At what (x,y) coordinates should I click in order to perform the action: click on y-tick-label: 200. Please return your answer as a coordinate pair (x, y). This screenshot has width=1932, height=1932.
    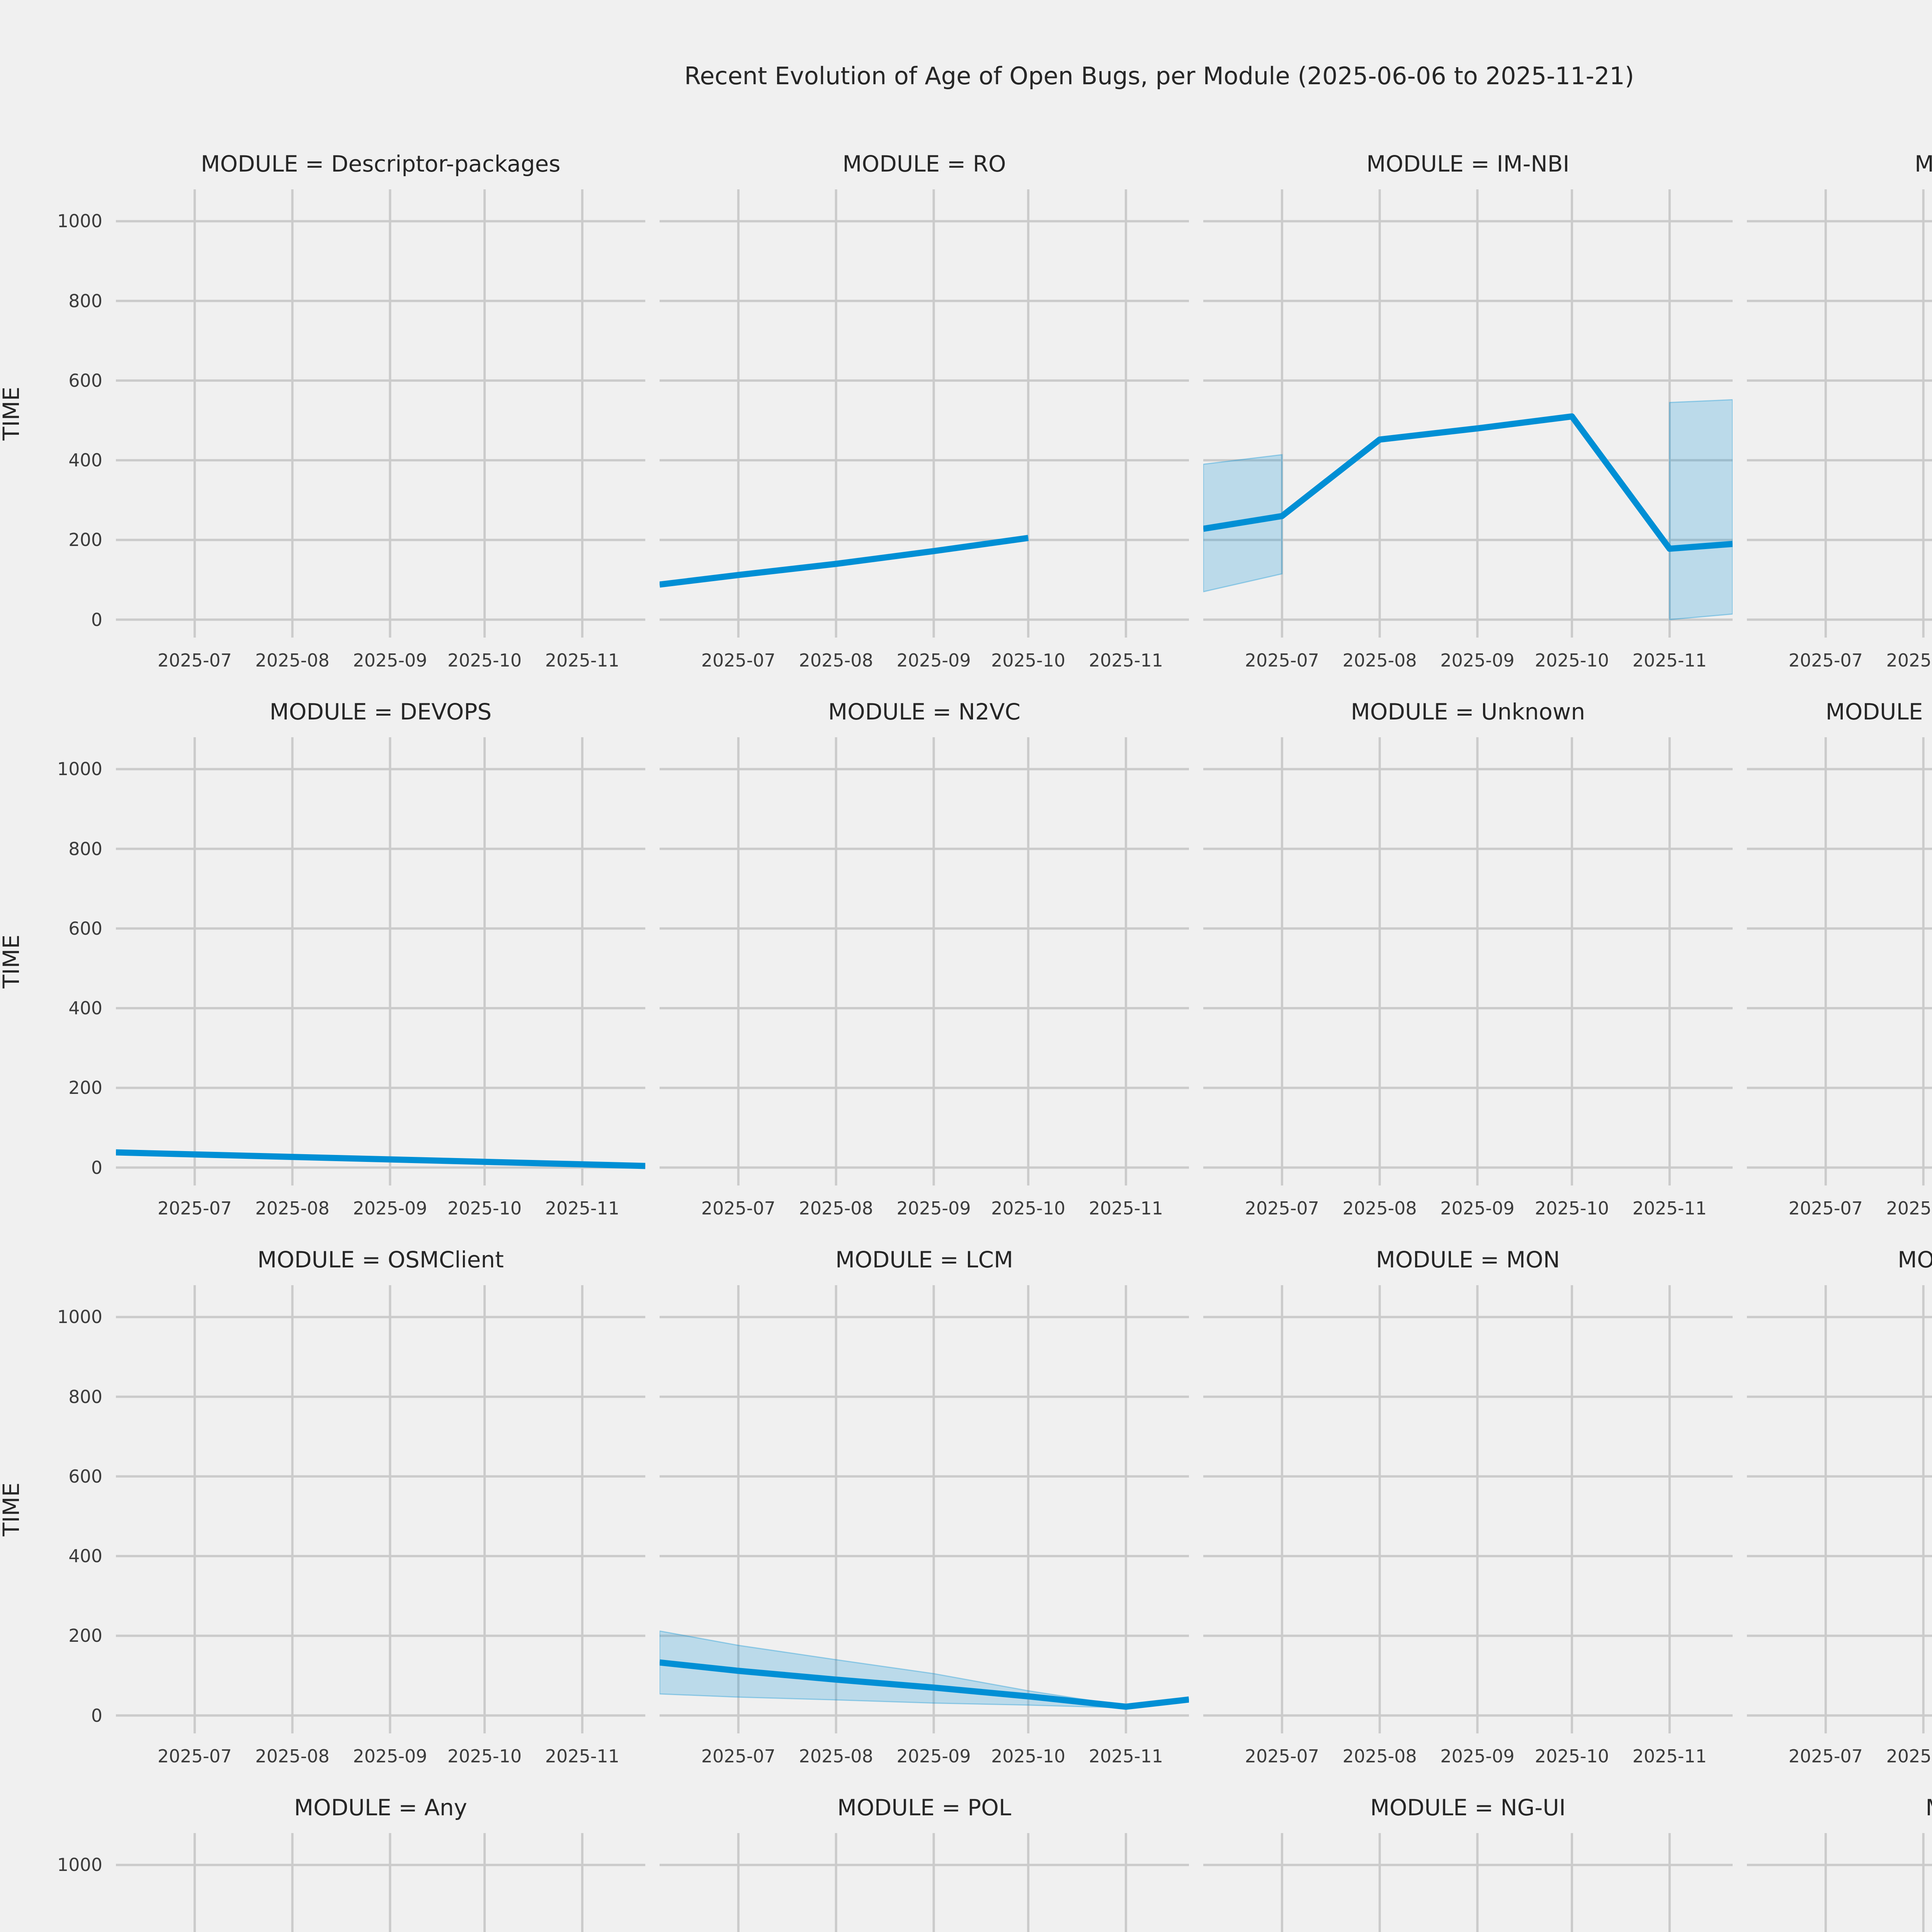
    Looking at the image, I should click on (85, 540).